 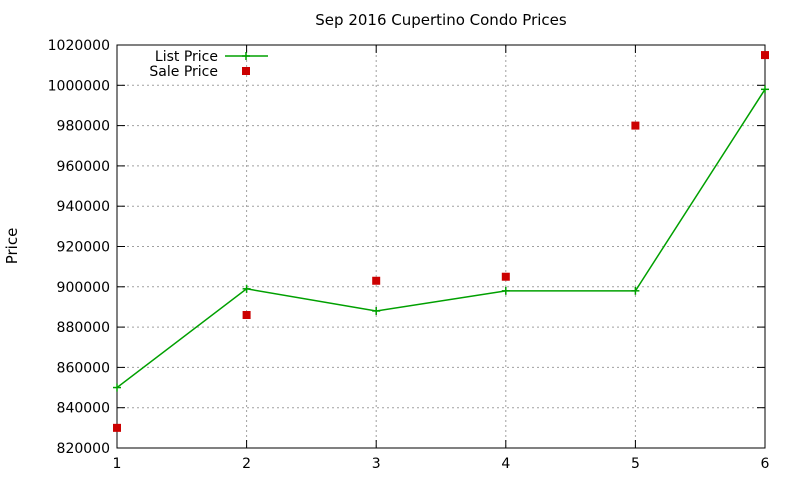 What do you see at coordinates (117, 464) in the screenshot?
I see `x-tick-label: 1` at bounding box center [117, 464].